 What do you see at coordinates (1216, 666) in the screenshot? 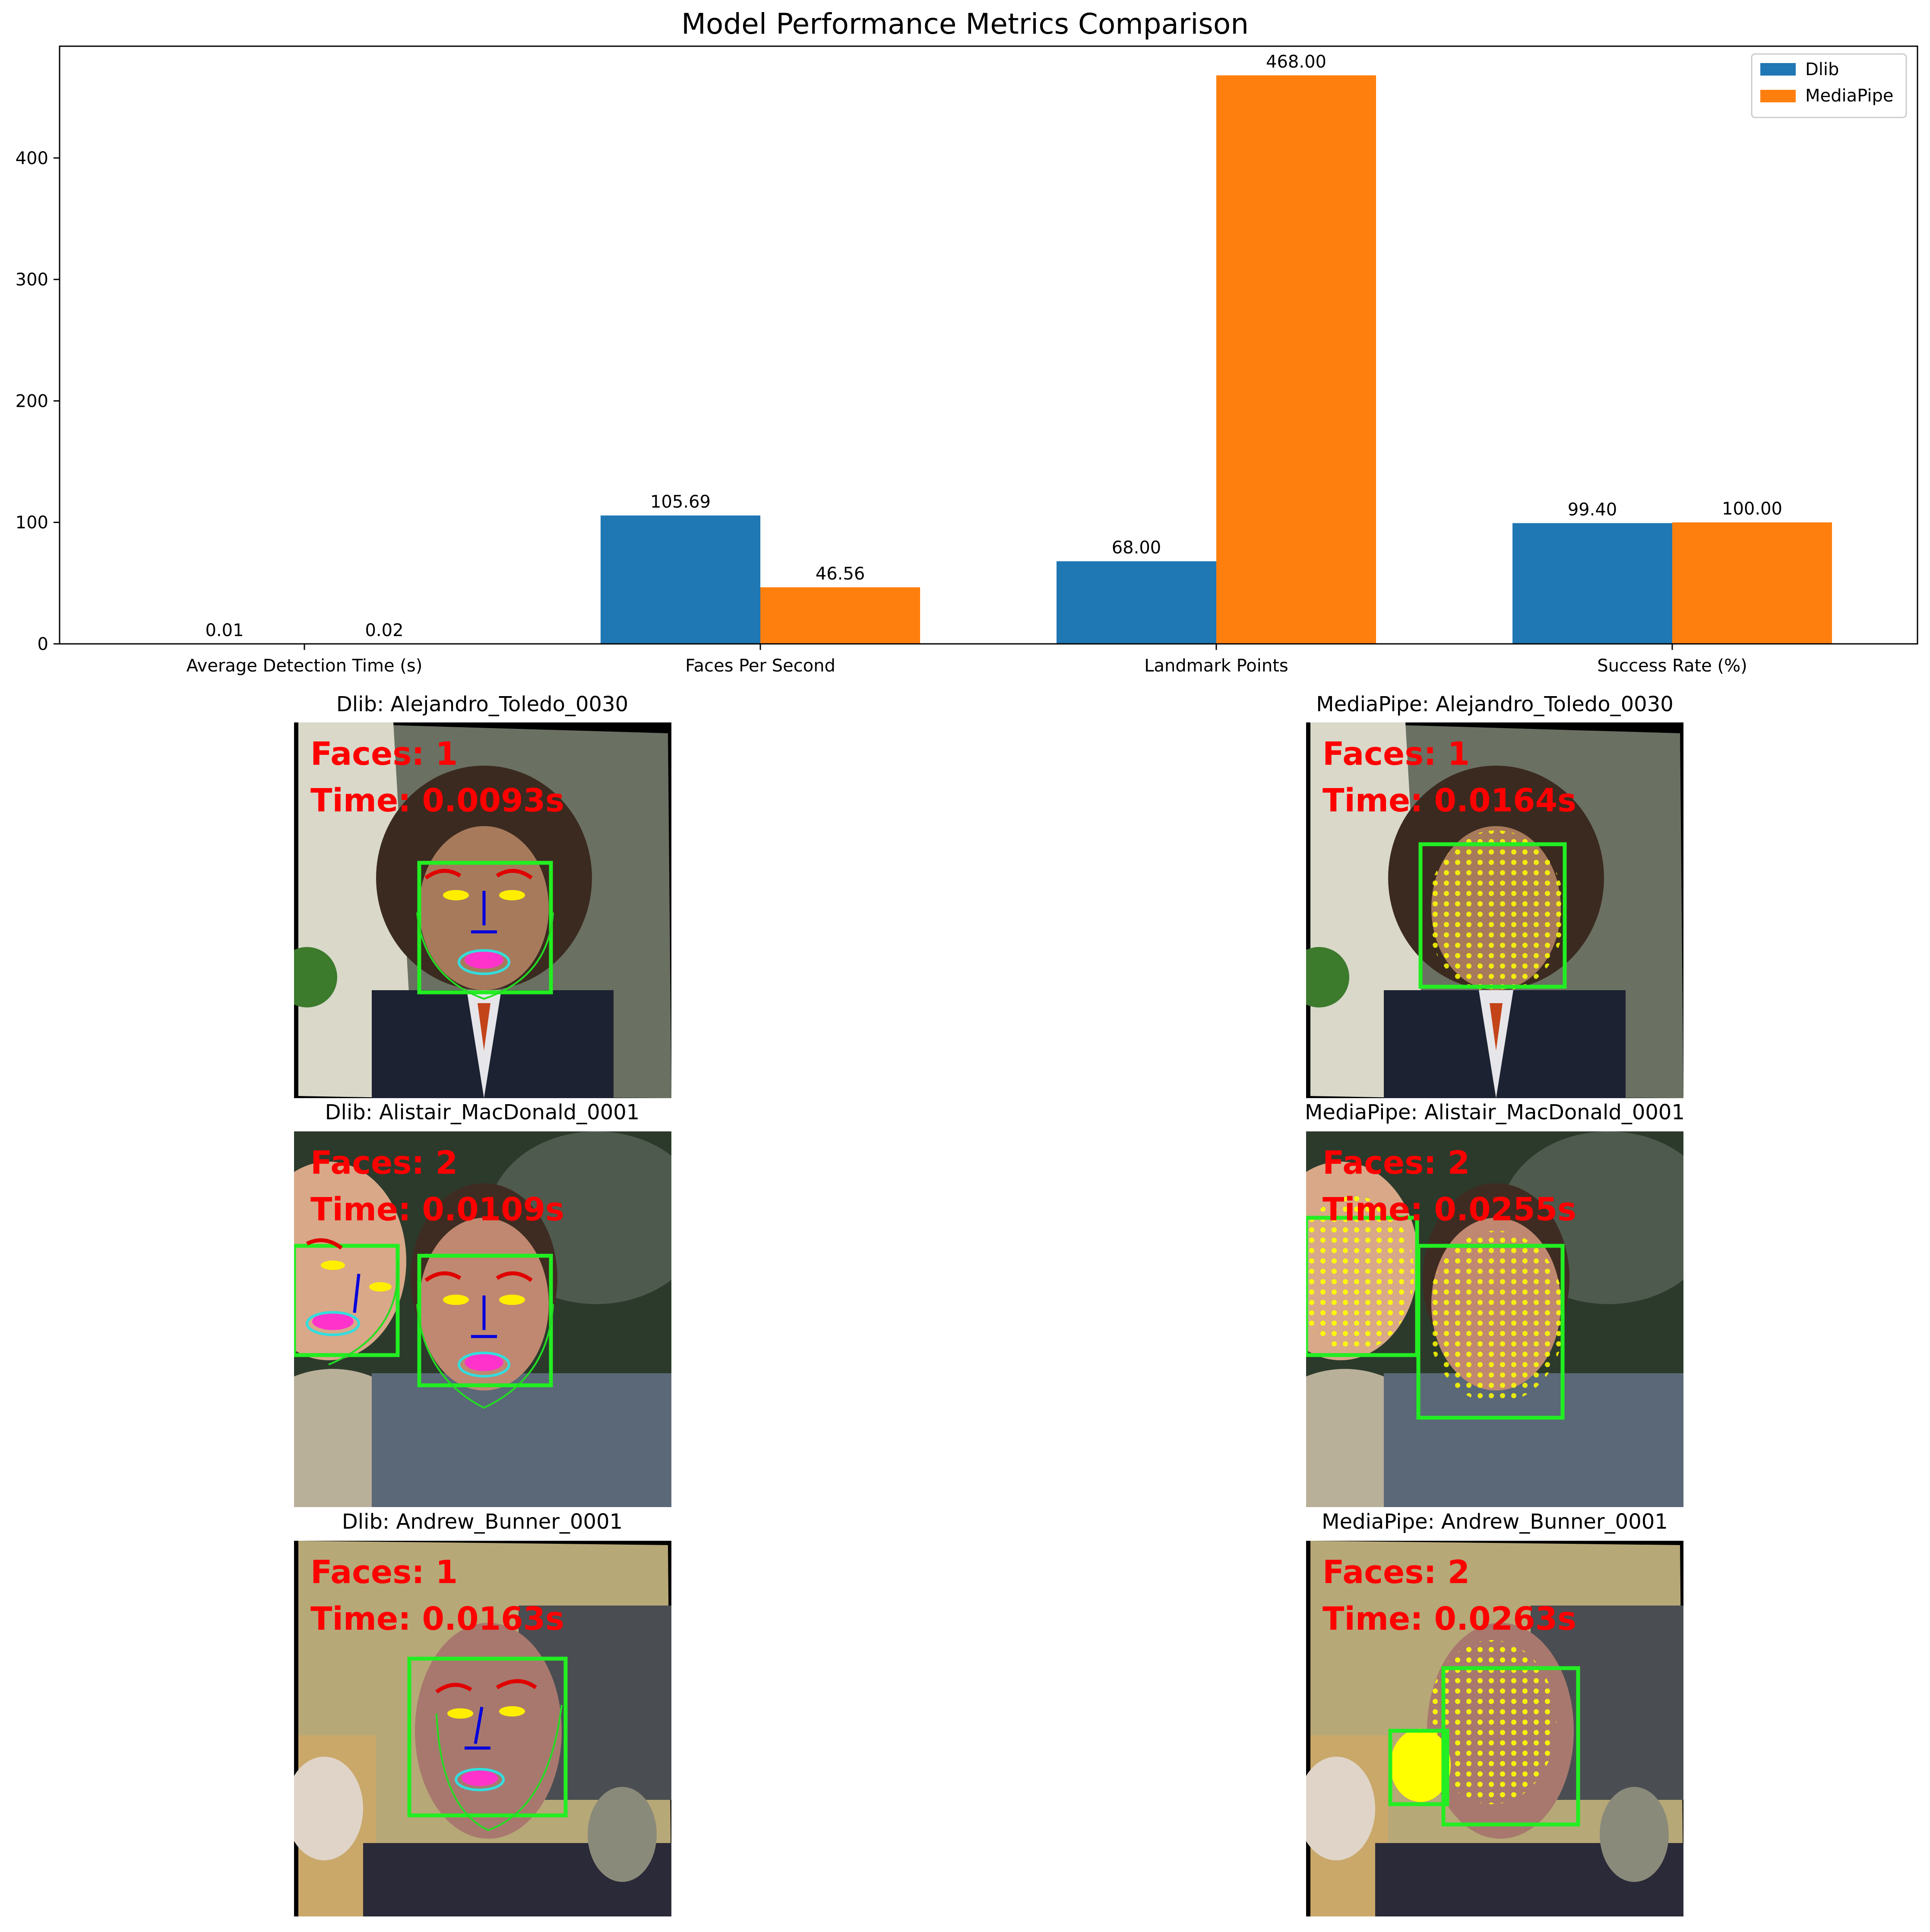
I see `x-tick-label: Landmark Points` at bounding box center [1216, 666].